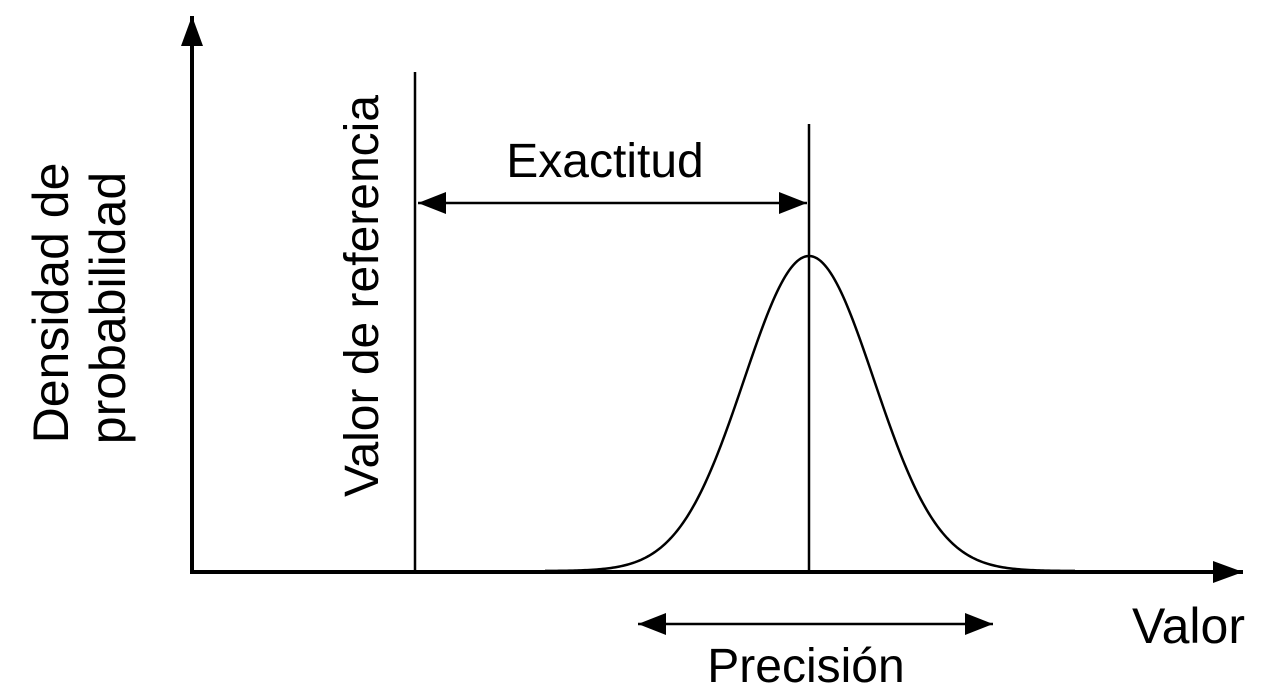 The width and height of the screenshot is (1275, 693). What do you see at coordinates (362, 296) in the screenshot?
I see `reference-value-label: Valor de referencia` at bounding box center [362, 296].